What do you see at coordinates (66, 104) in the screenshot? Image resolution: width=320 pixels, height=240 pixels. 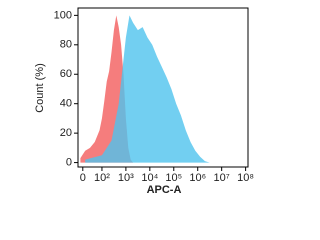 I see `y-tick-label: 40` at bounding box center [66, 104].